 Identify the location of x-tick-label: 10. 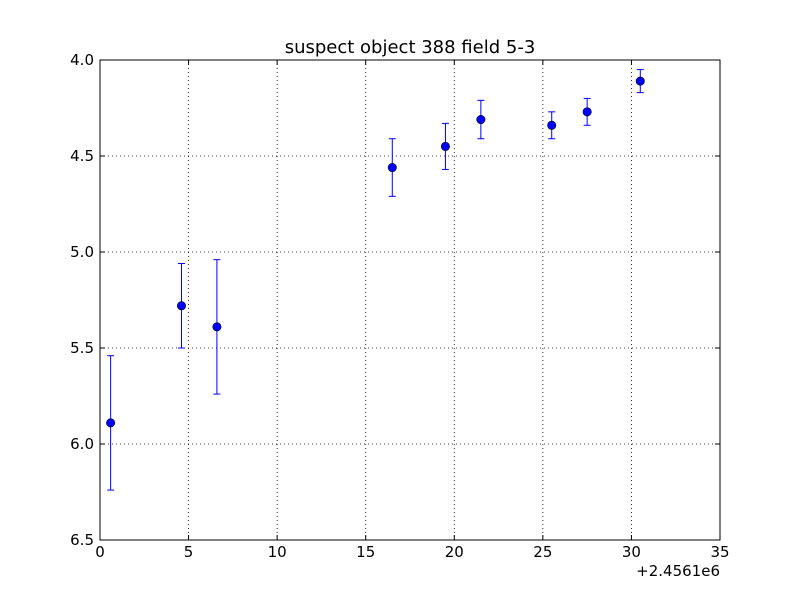
(277, 552).